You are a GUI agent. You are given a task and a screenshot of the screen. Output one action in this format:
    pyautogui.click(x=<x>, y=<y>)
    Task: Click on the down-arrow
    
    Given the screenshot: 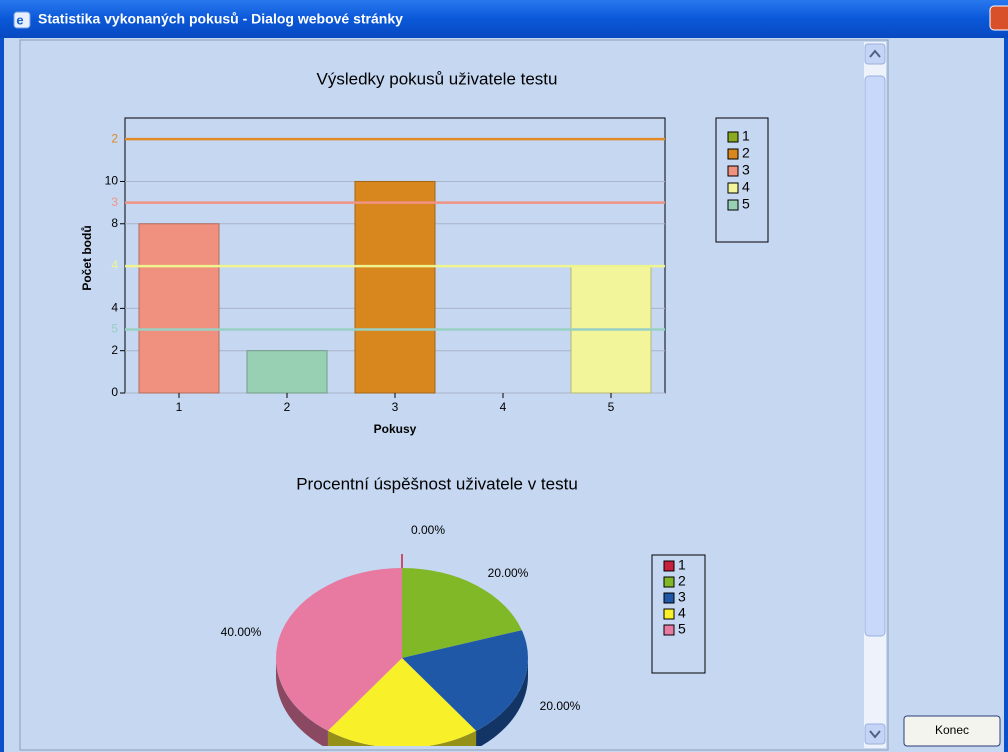 What is the action you would take?
    pyautogui.click(x=875, y=734)
    